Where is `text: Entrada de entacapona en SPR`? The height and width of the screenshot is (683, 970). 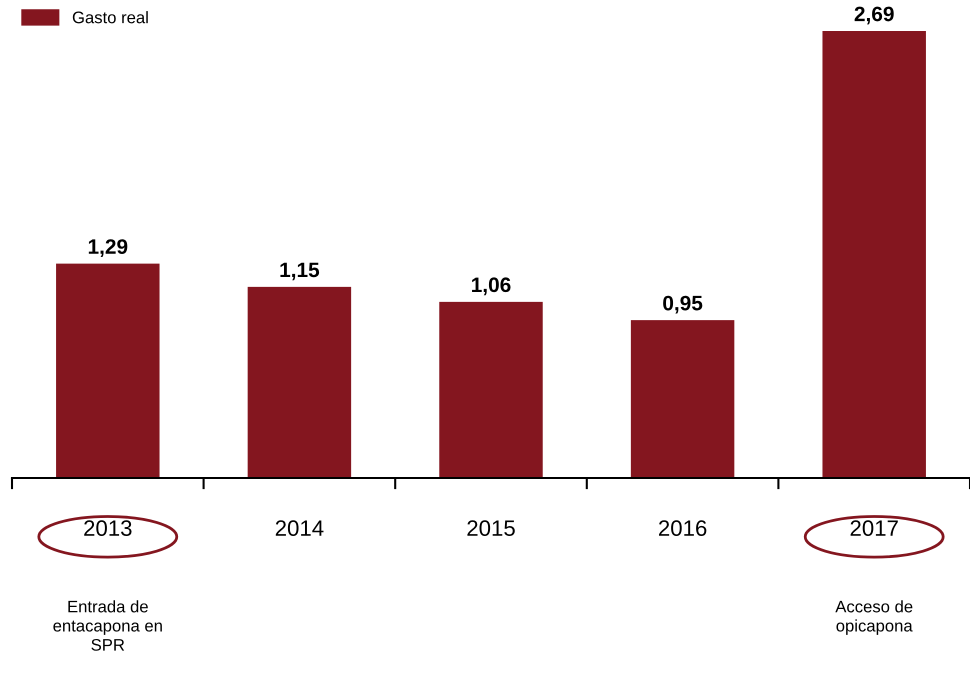 text: Entrada de entacapona en SPR is located at coordinates (107, 625).